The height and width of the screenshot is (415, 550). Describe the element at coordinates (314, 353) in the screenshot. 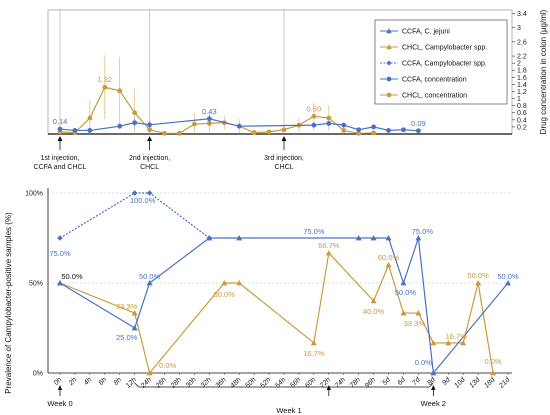

I see `bottom-data-label-9: 16.7%` at that location.